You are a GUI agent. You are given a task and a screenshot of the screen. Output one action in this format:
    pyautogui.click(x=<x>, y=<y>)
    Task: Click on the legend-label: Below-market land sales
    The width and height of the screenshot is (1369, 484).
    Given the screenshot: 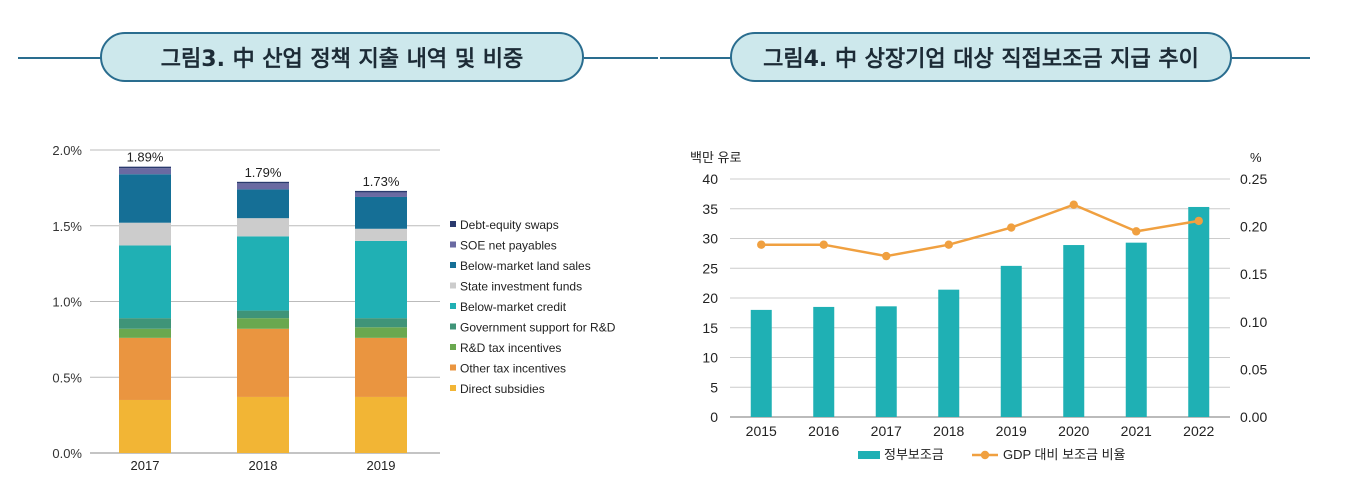 What is the action you would take?
    pyautogui.click(x=525, y=266)
    